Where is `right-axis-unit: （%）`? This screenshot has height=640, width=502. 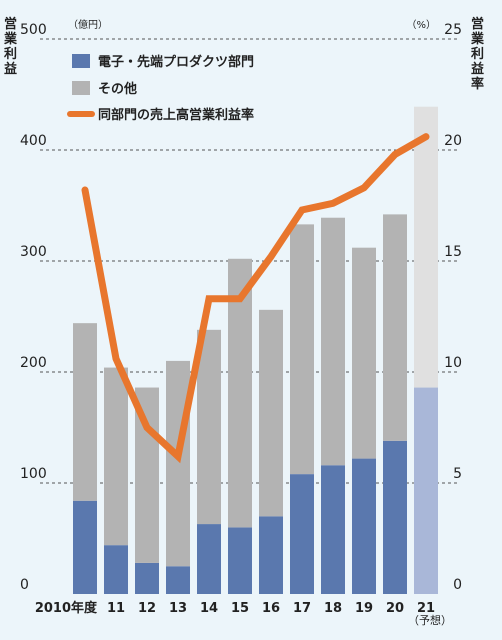
right-axis-unit: （%） is located at coordinates (421, 25).